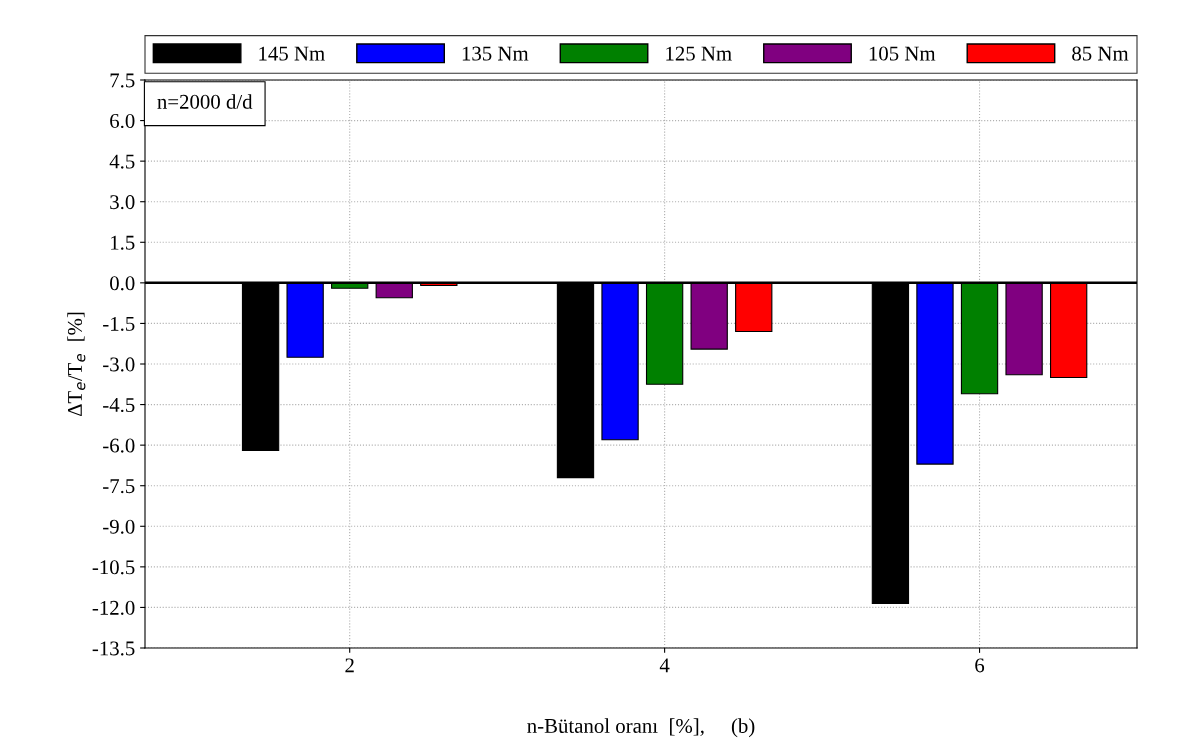 This screenshot has width=1185, height=754. What do you see at coordinates (205, 101) in the screenshot?
I see `annotation: n=2000 d/d` at bounding box center [205, 101].